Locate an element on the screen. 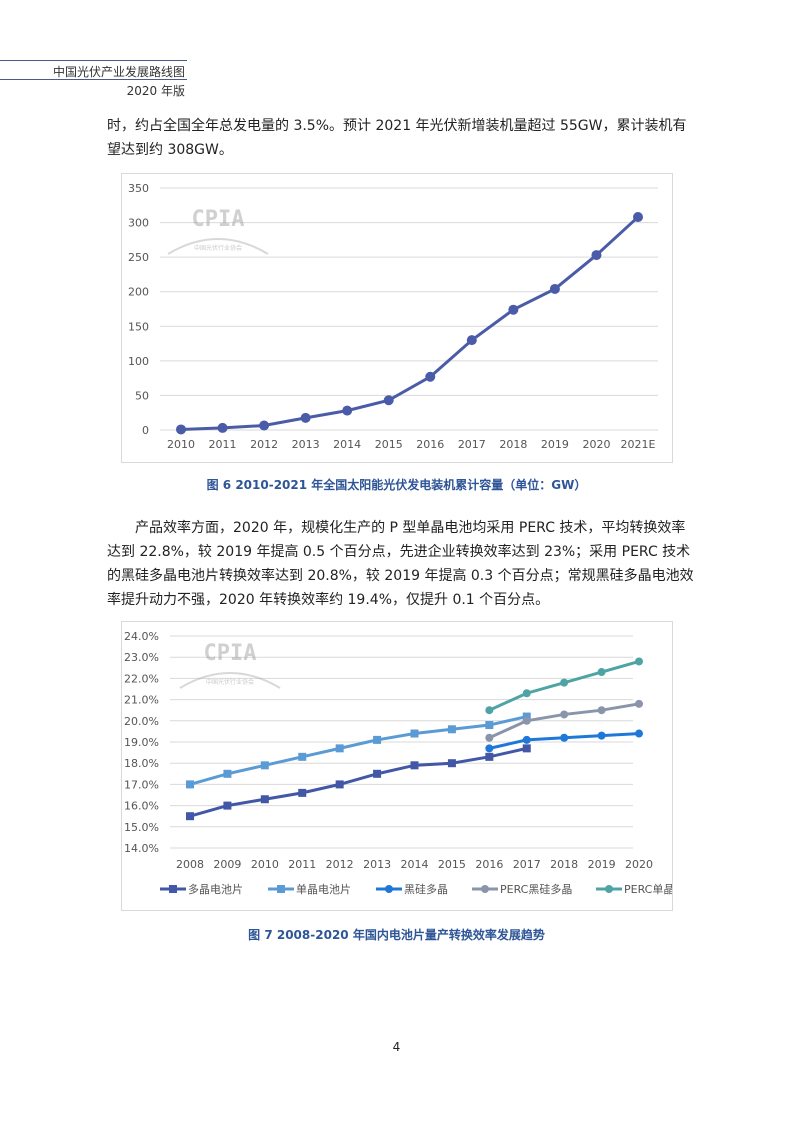 This screenshot has height=1122, width=793. x-tick-label: 2012 is located at coordinates (340, 864).